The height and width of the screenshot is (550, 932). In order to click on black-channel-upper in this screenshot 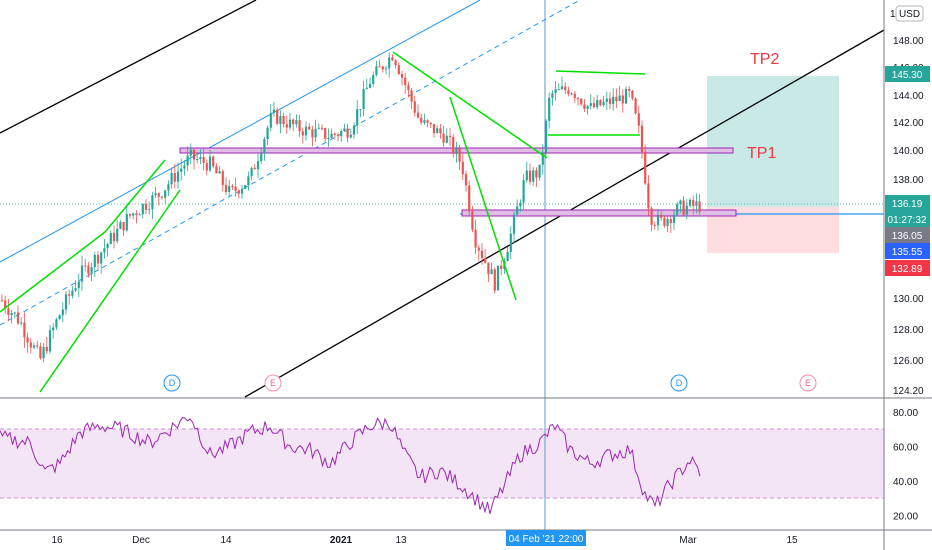, I will do `click(128, 67)`.